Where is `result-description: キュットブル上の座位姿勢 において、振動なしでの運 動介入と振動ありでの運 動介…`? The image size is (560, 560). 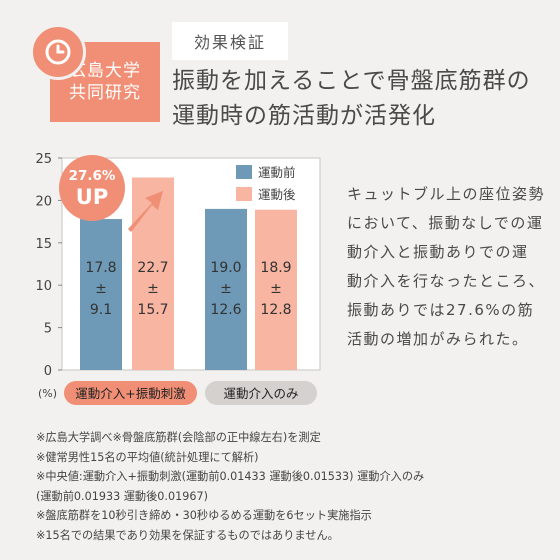 result-description: キュットブル上の座位姿勢 において、振動なしでの運 動介入と振動ありでの運 動介… is located at coordinates (449, 267).